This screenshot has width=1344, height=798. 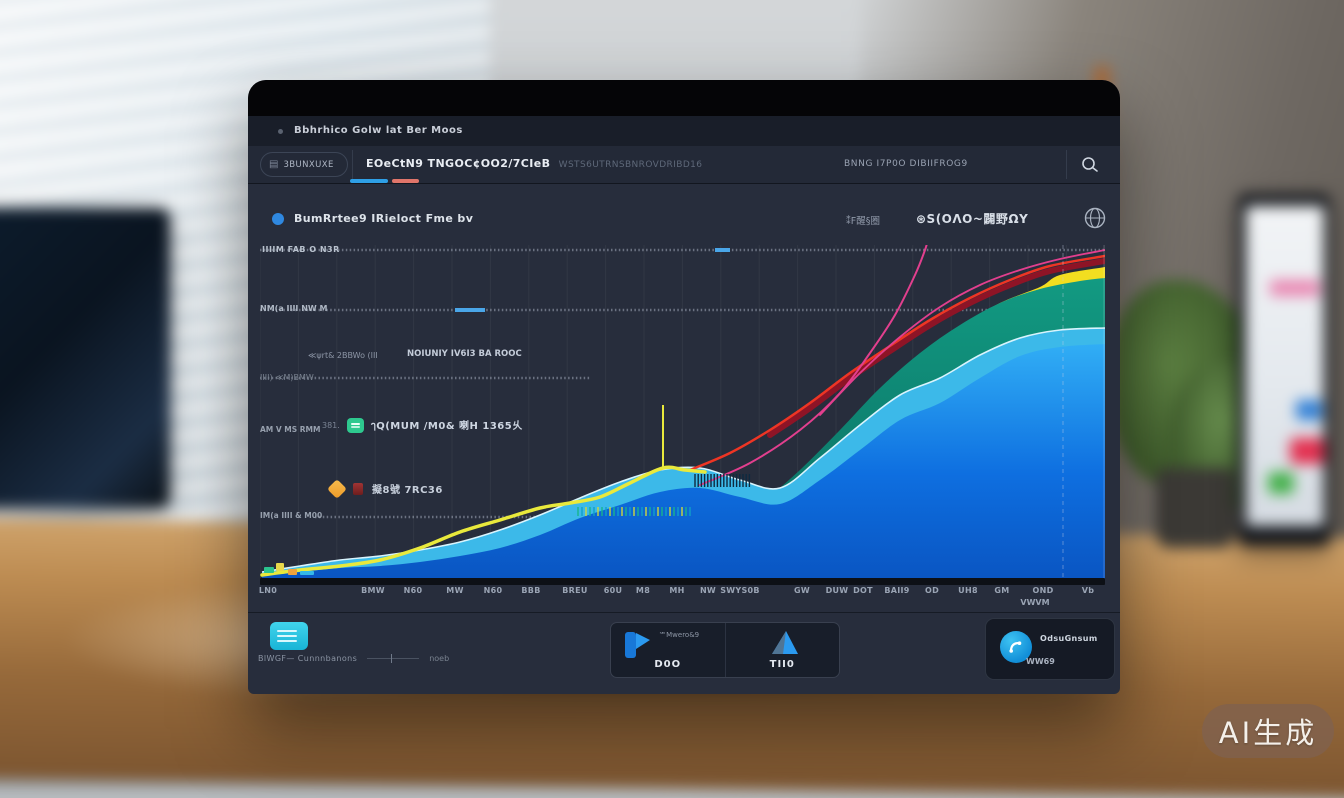 I want to click on mountain-icon, so click(x=784, y=643).